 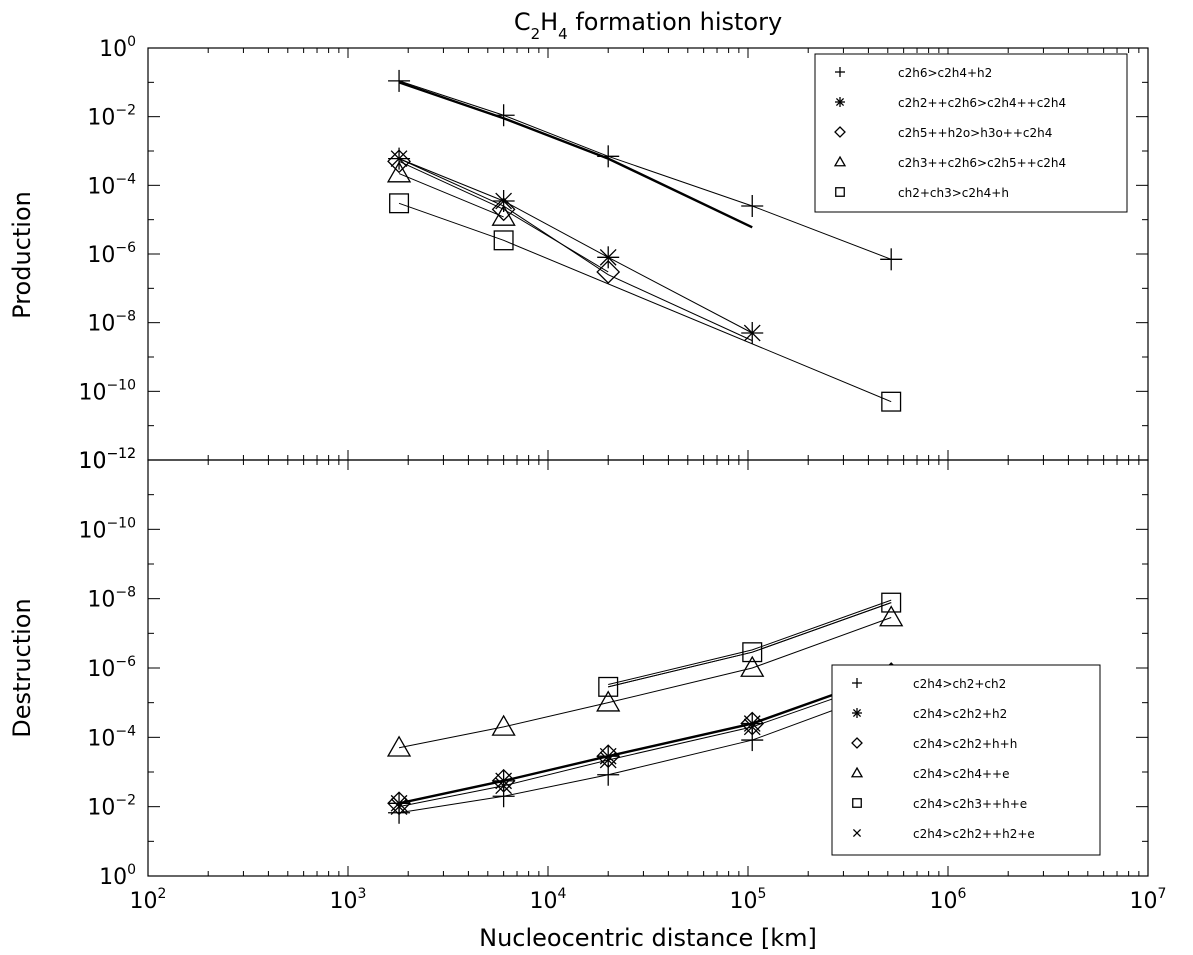 What do you see at coordinates (344, 901) in the screenshot?
I see `destruction-x-tick-label-1-base: 10` at bounding box center [344, 901].